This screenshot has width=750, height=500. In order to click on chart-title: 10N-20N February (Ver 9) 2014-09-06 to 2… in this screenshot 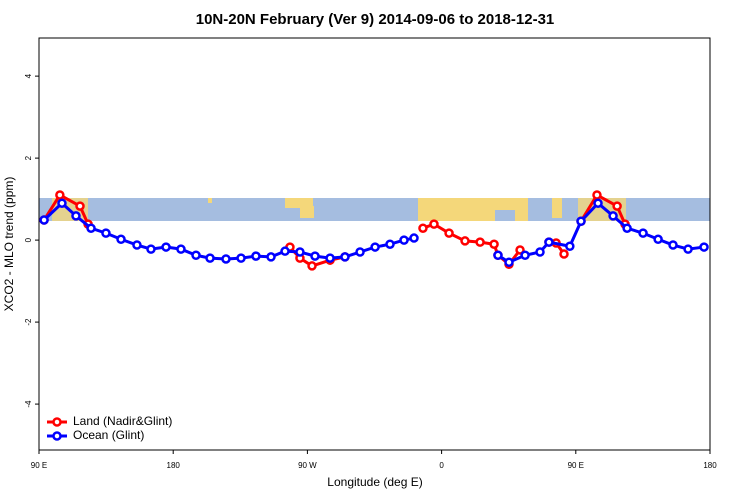, I will do `click(375, 19)`.